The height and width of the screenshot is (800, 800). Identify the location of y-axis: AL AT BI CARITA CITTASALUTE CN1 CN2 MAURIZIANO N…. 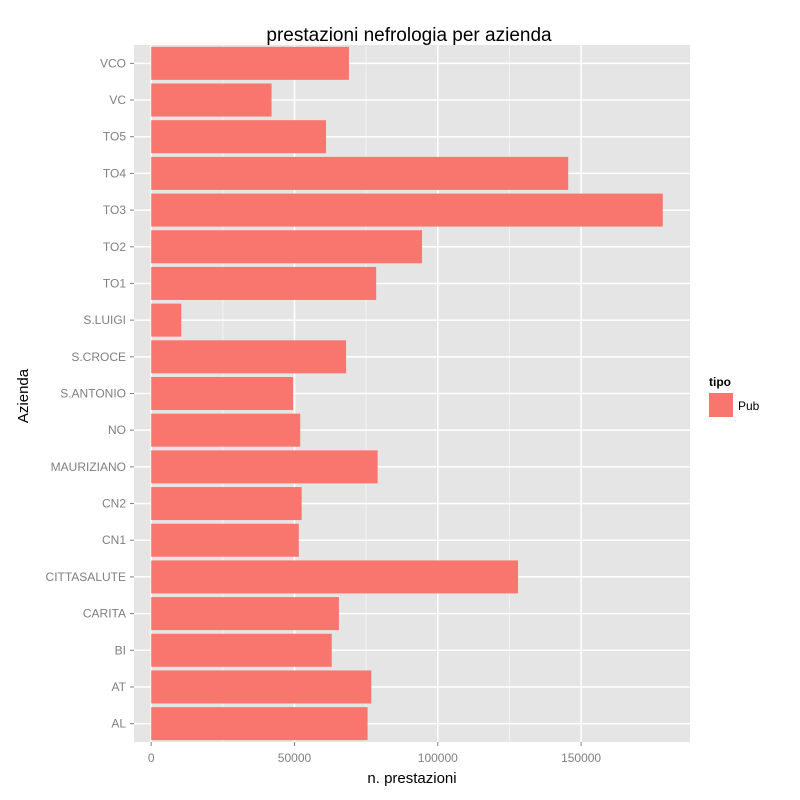
(90, 393).